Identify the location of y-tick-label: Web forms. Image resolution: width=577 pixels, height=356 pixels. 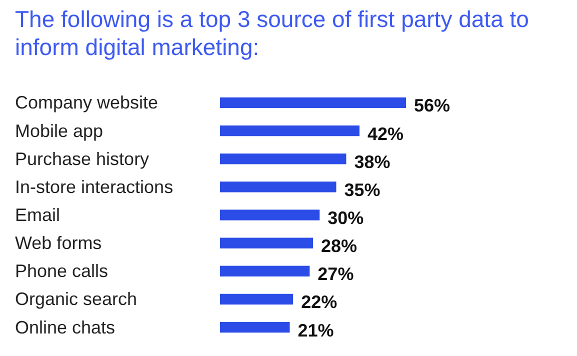
(58, 243).